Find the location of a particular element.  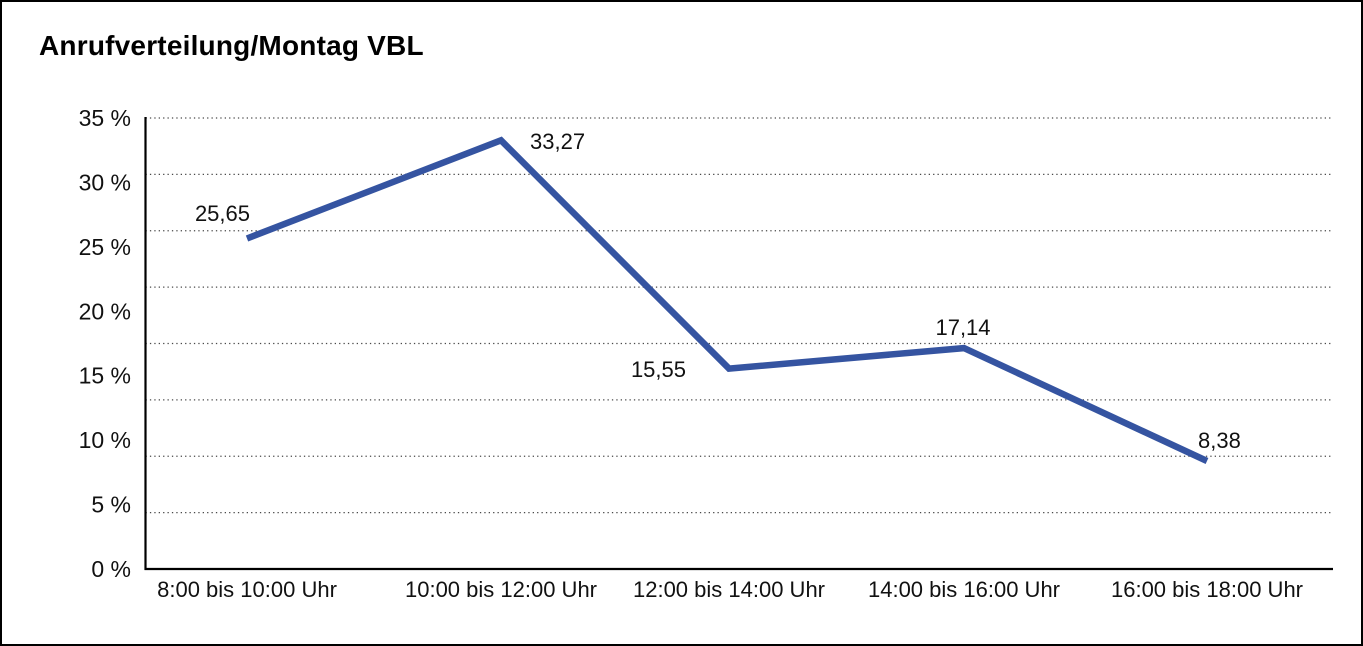

y-axis-tick-label: 30 % is located at coordinates (105, 182).